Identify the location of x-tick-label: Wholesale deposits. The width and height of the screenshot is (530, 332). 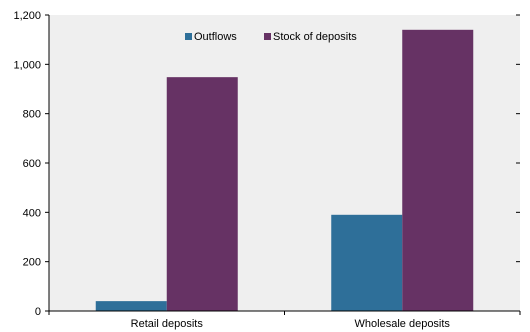
(403, 324).